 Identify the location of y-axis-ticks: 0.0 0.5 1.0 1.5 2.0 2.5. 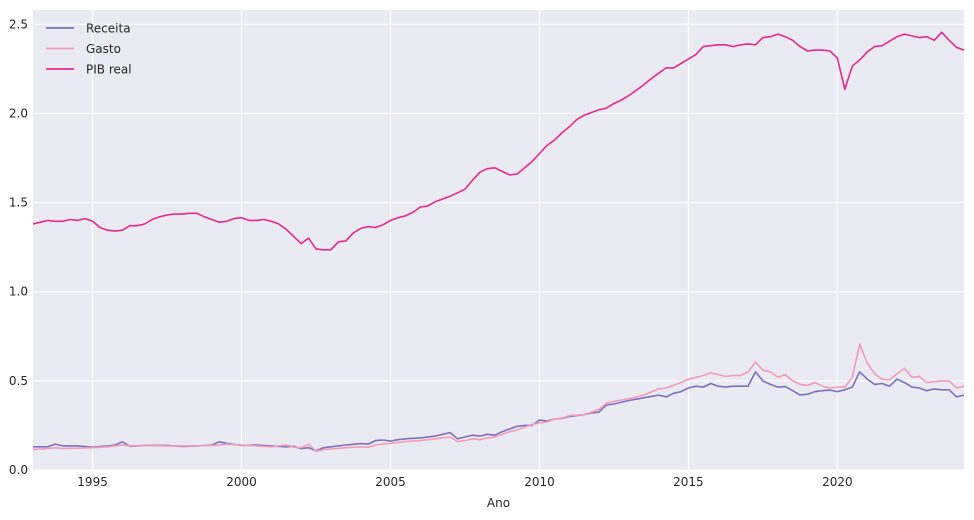
(18, 247).